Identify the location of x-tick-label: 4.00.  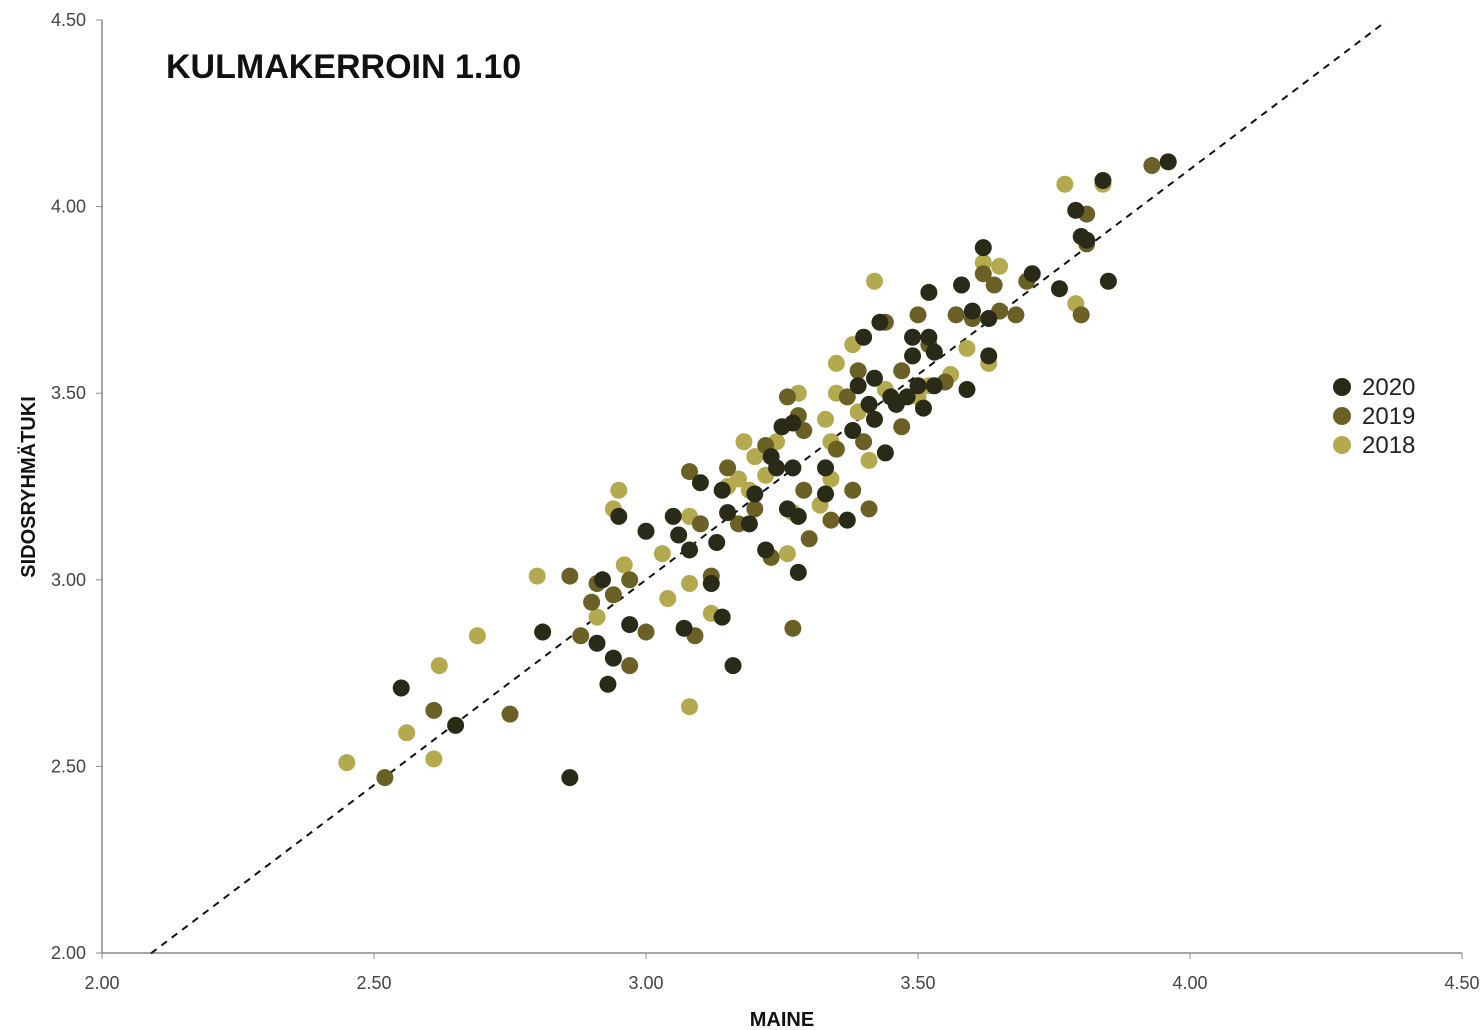
(1189, 983).